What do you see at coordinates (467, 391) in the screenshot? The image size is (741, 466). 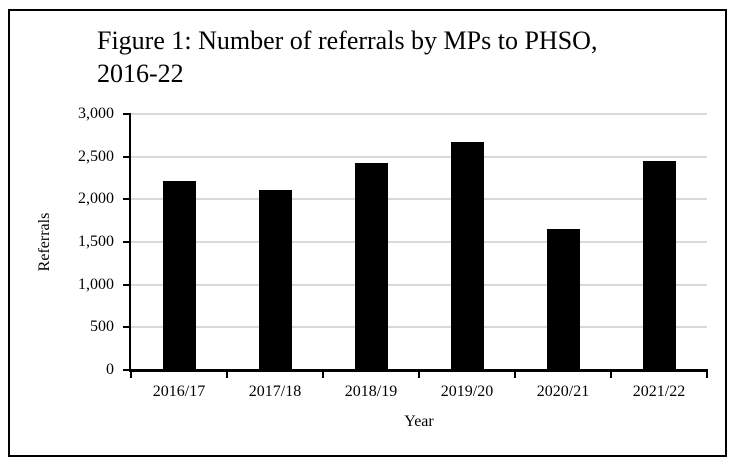 I see `x-tick-label-2019/20: 2019/20` at bounding box center [467, 391].